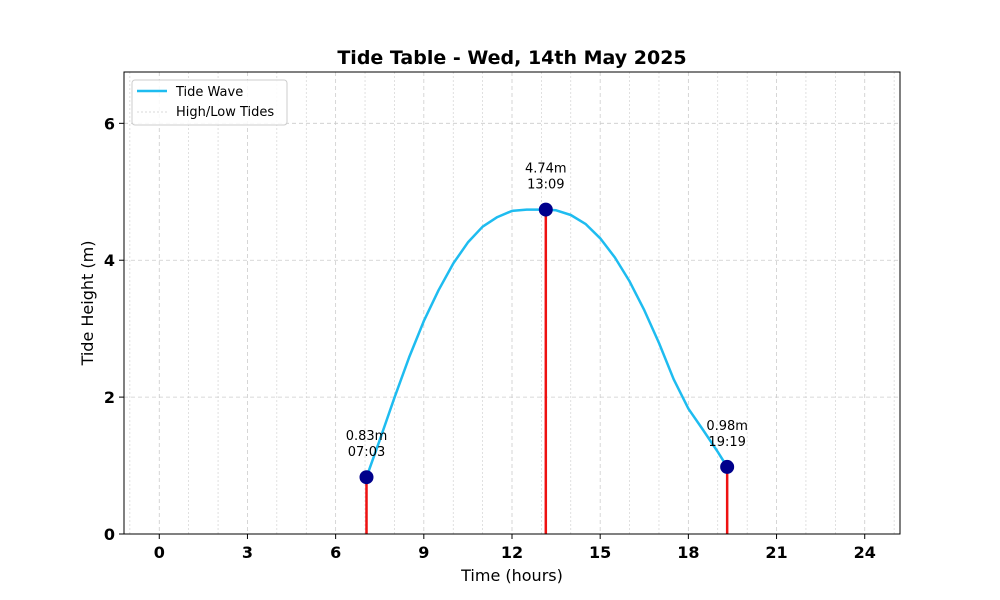 This screenshot has height=600, width=1000. I want to click on tide-time-label: 13:09, so click(545, 185).